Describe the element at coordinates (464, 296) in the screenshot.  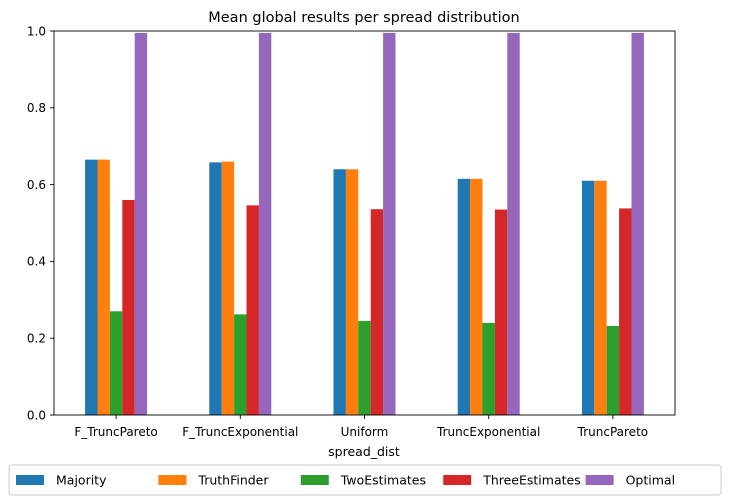
I see `bar-majority-truncexponential` at that location.